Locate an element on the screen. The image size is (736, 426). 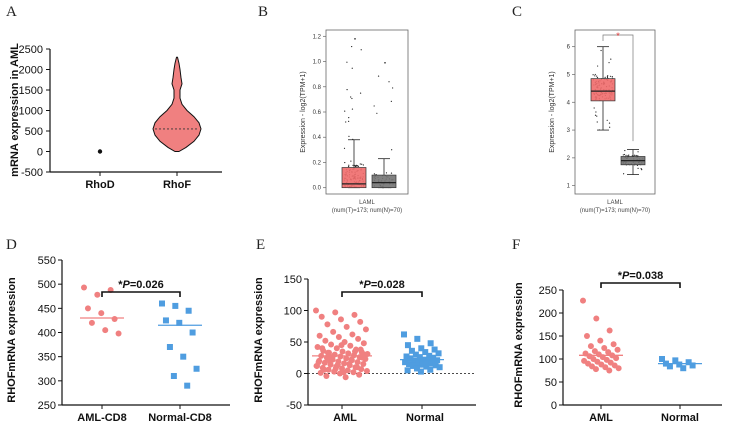
panel-b-y-label: Expression - log2(TPM+1) is located at coordinates (303, 112).